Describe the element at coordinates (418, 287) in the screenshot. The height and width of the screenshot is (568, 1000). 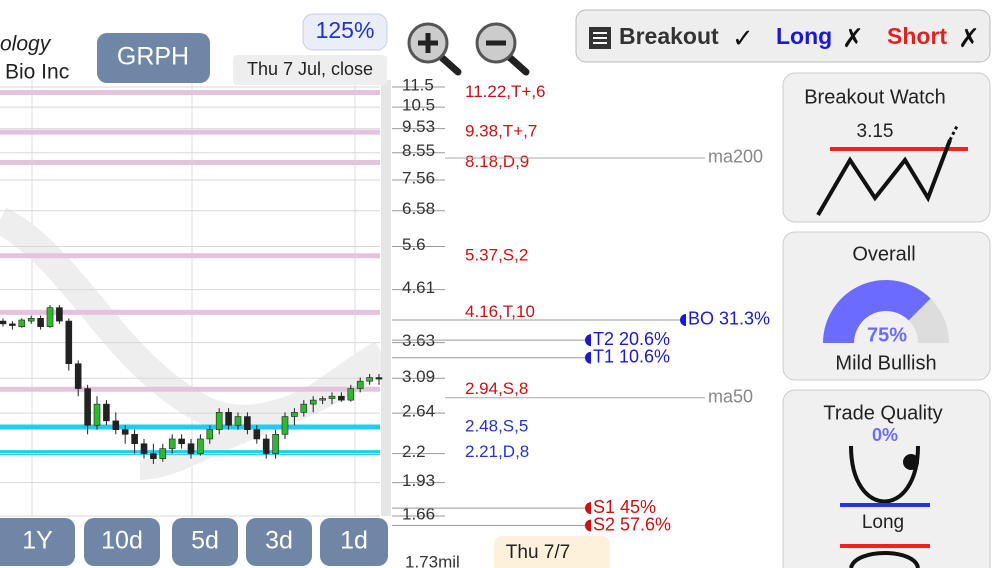
I see `y-tick-label: 4.61` at that location.